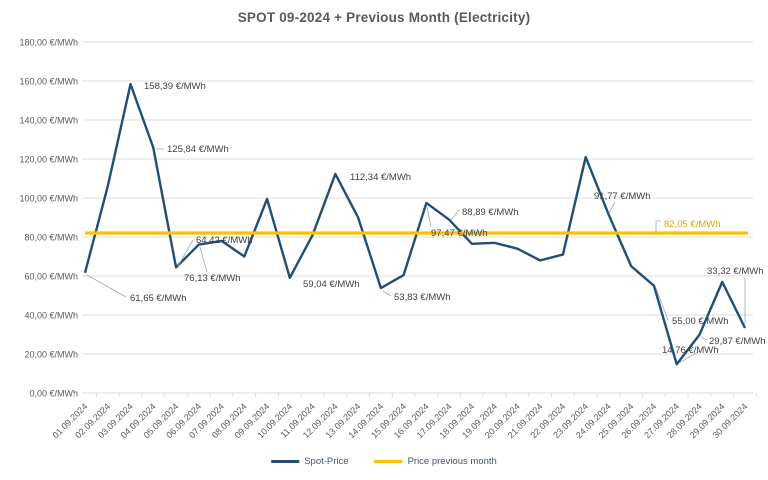  Describe the element at coordinates (388, 461) in the screenshot. I see `previous-month-line-swatch` at that location.